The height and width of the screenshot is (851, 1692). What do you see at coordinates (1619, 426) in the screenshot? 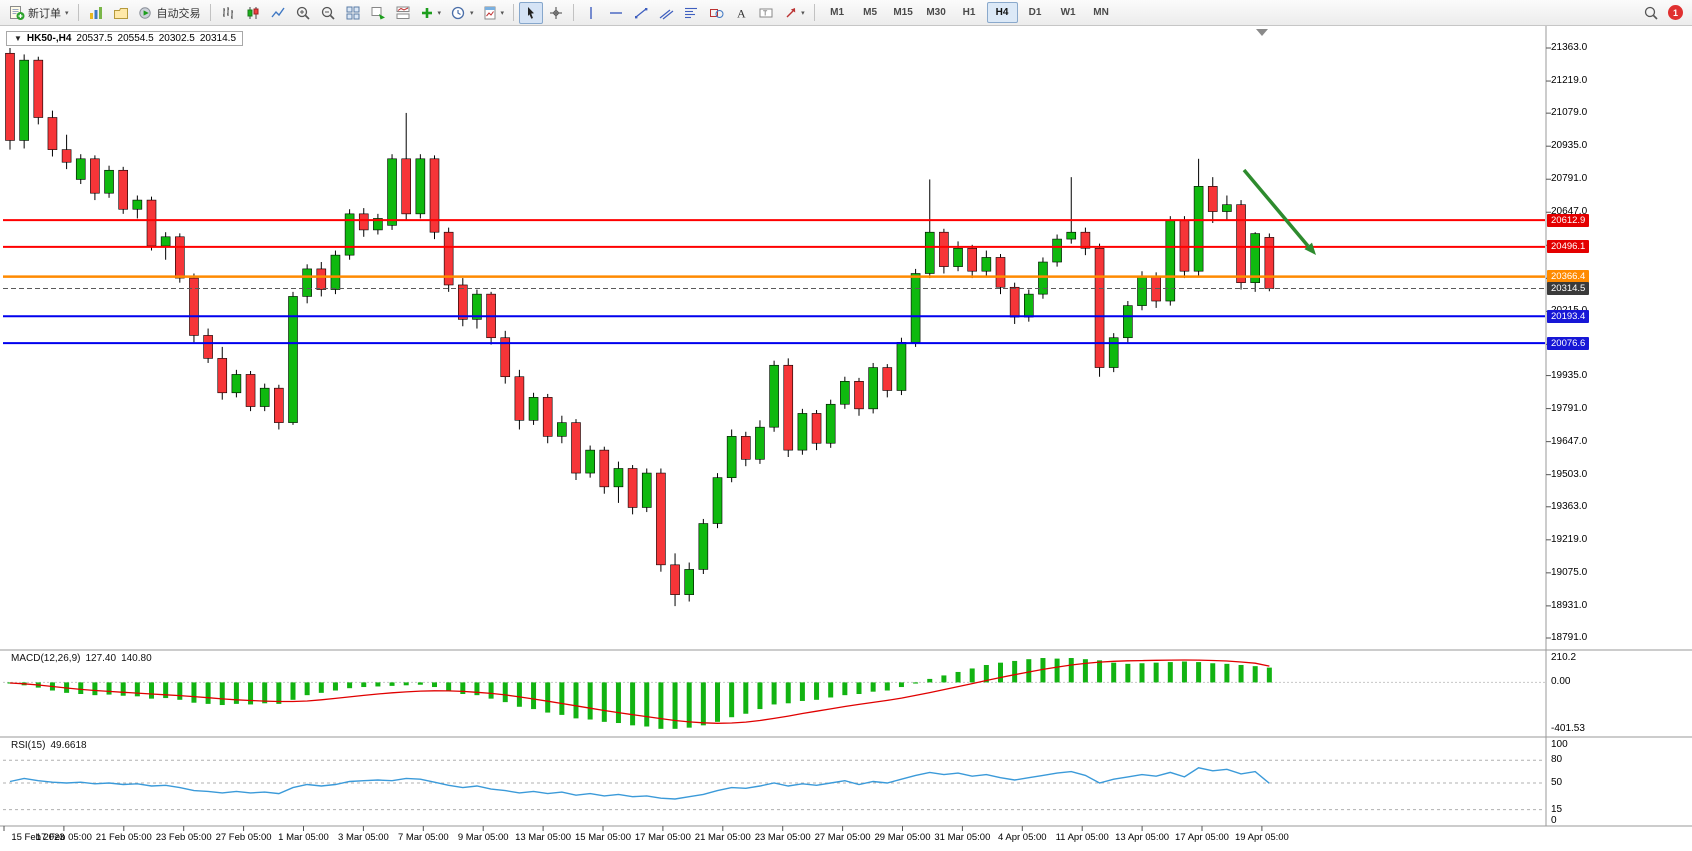
I see `price-axis` at bounding box center [1619, 426].